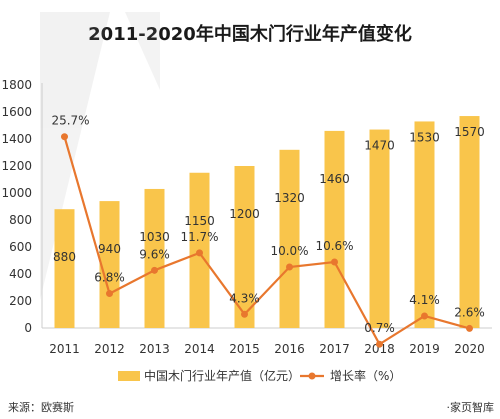 The height and width of the screenshot is (419, 500). What do you see at coordinates (379, 328) in the screenshot?
I see `growth-label: 0.7%` at bounding box center [379, 328].